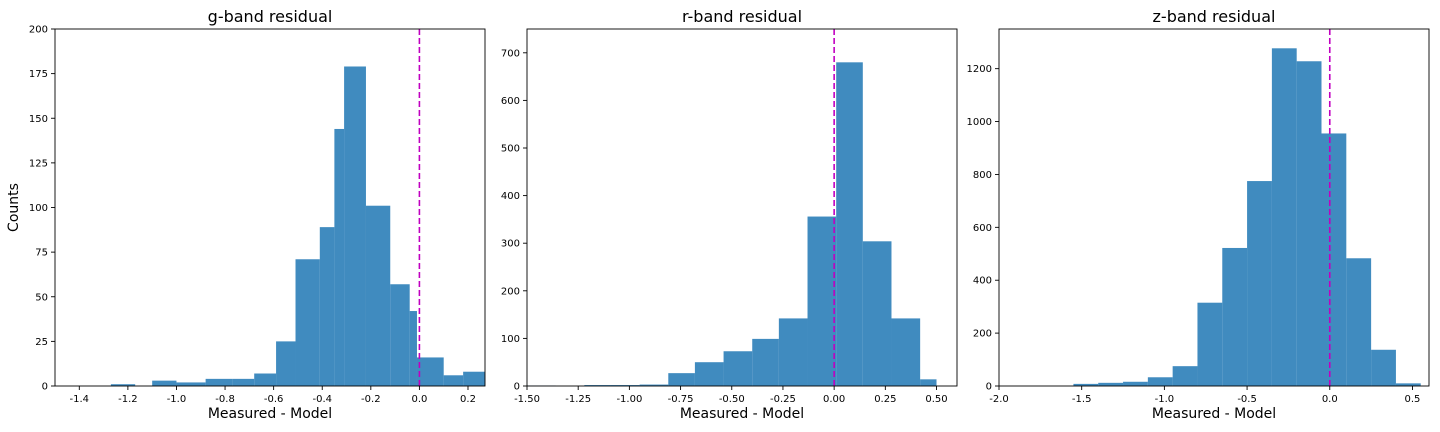  What do you see at coordinates (38, 119) in the screenshot?
I see `y-tick-label: 150` at bounding box center [38, 119].